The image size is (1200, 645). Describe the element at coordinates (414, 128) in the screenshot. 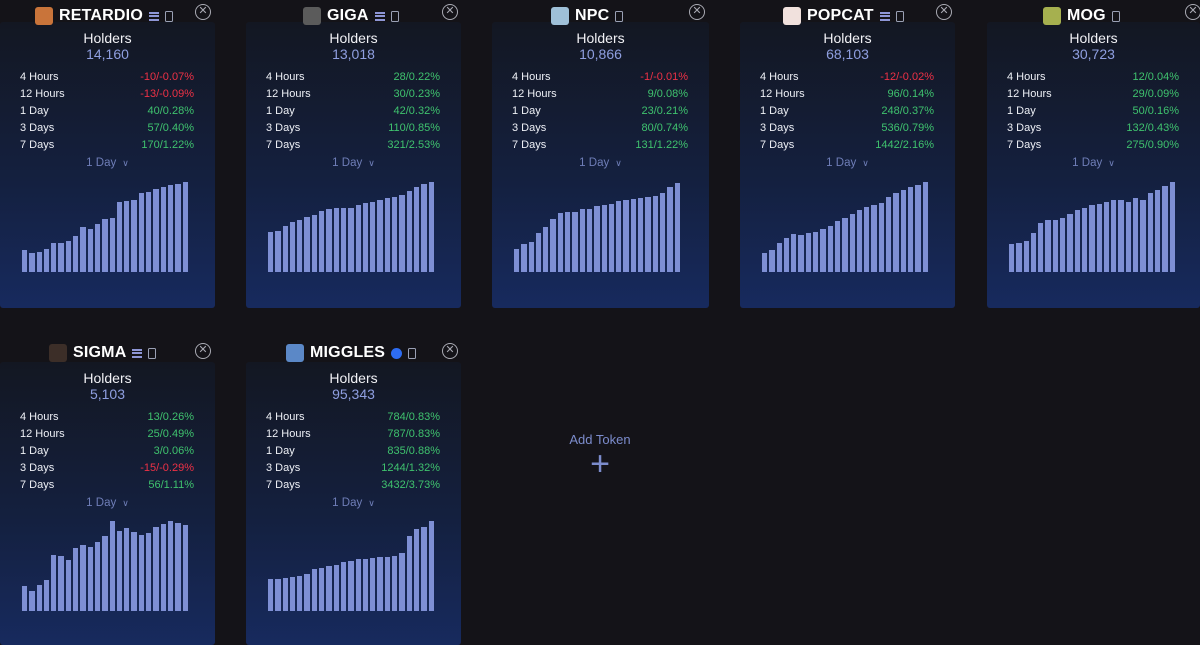

I see `stat-value: 110/0.85%` at that location.